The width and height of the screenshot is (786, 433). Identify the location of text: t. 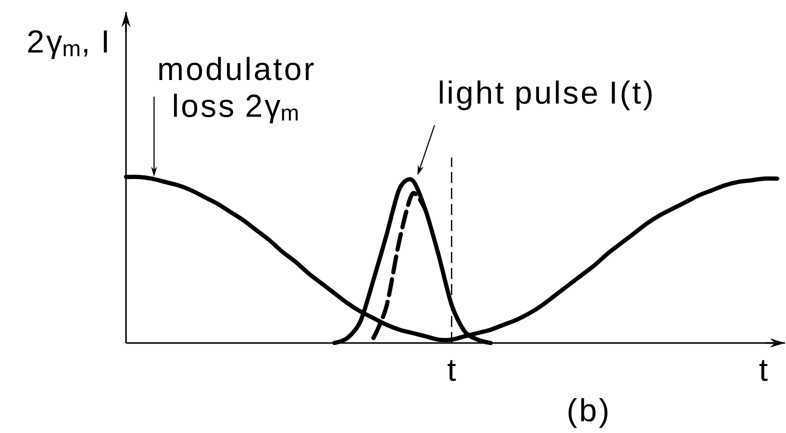
(452, 371).